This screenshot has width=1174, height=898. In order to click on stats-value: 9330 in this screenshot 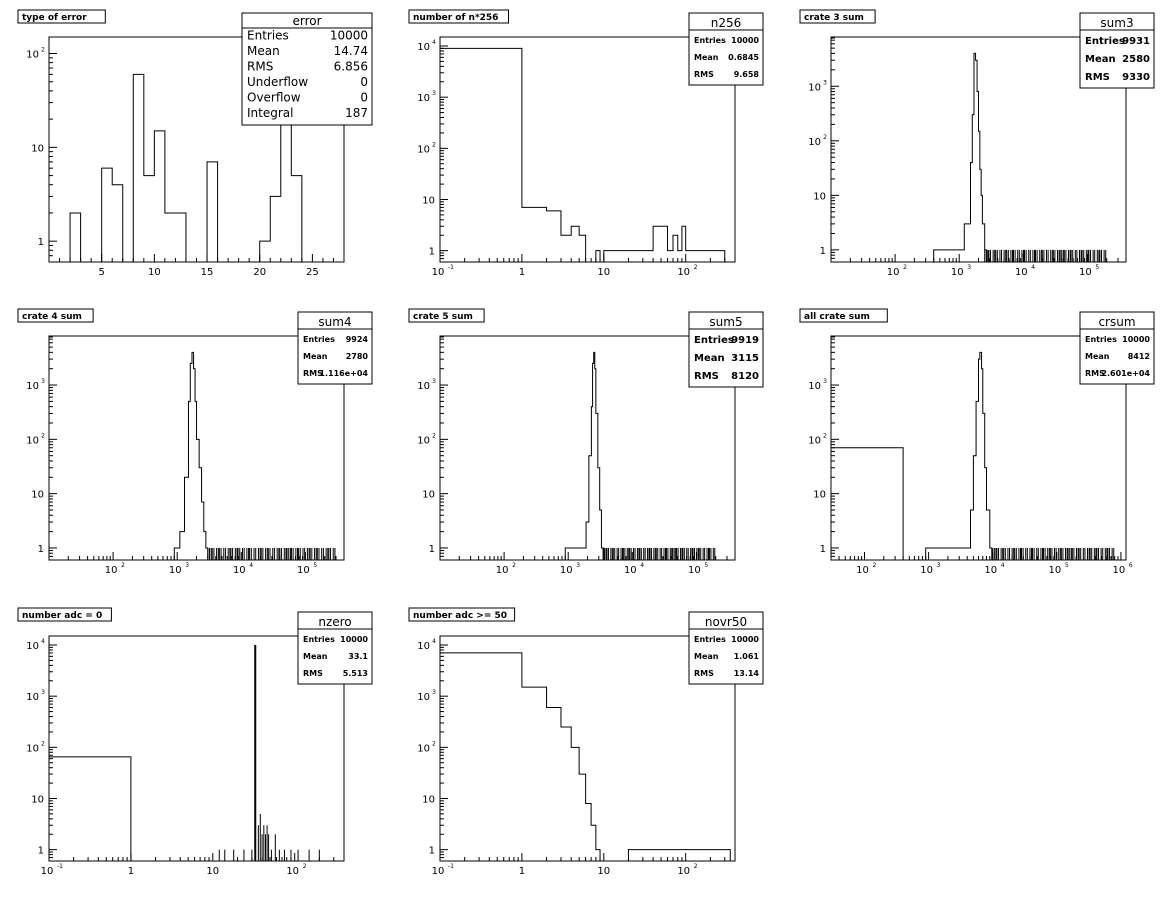, I will do `click(1136, 77)`.